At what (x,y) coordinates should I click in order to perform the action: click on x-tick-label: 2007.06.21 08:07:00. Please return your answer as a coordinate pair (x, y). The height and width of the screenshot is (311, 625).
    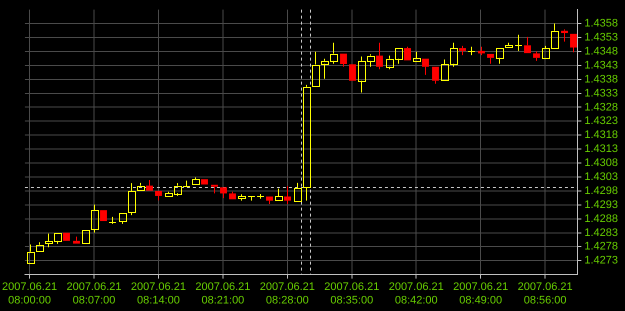
    Looking at the image, I should click on (94, 293).